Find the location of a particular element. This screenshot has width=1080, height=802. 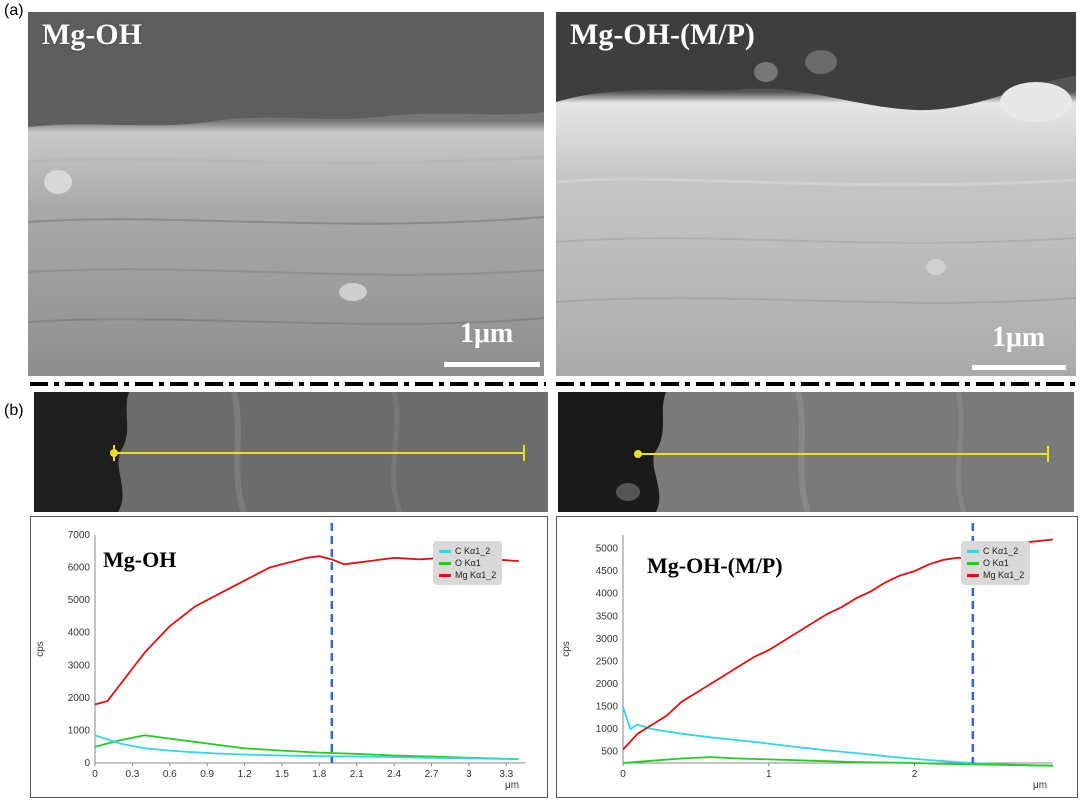

y-tick-label: 4500 is located at coordinates (607, 571).